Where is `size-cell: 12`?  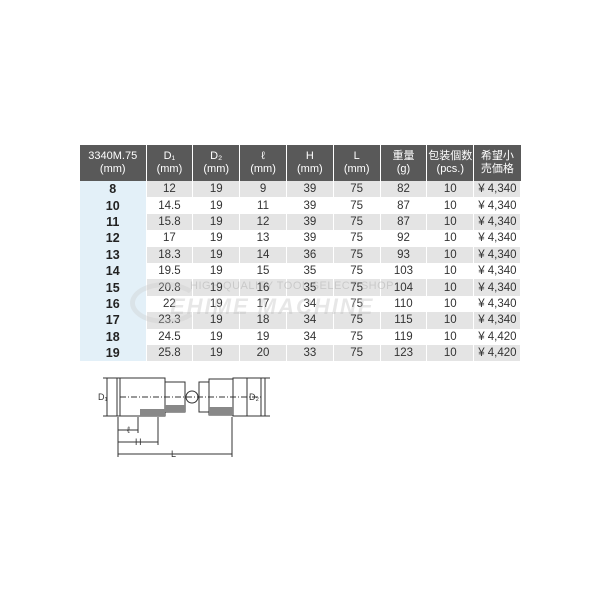
size-cell: 12 is located at coordinates (113, 238).